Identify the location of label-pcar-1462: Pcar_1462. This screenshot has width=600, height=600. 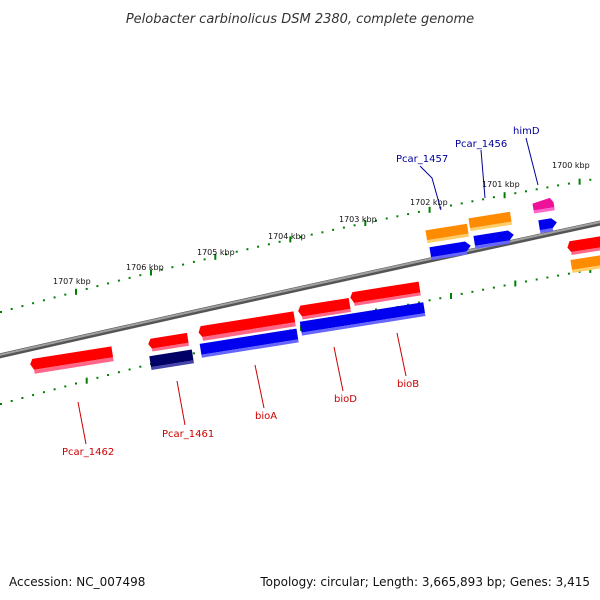
(88, 452).